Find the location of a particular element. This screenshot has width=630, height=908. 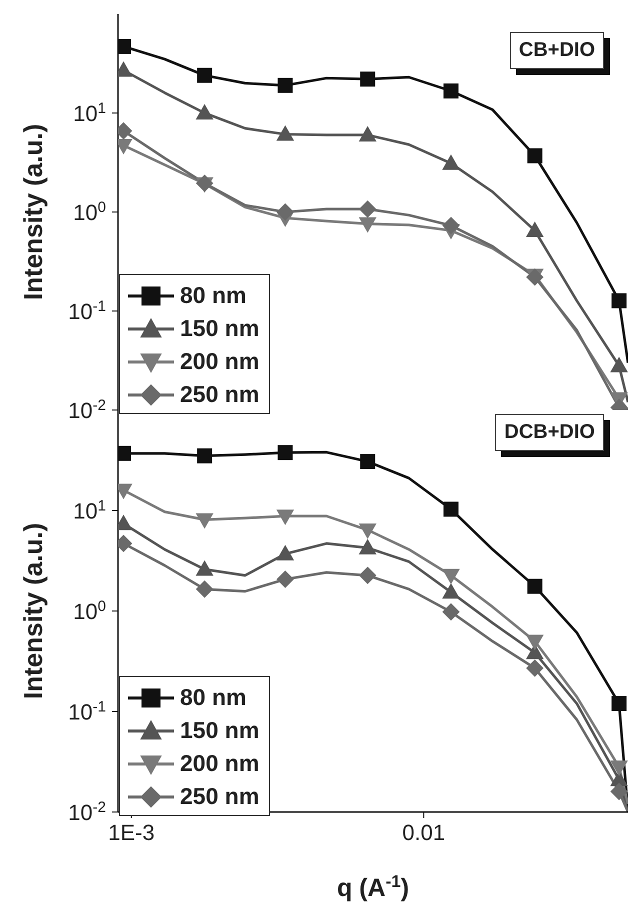

x-tick-label: 1E-3 is located at coordinates (131, 832).